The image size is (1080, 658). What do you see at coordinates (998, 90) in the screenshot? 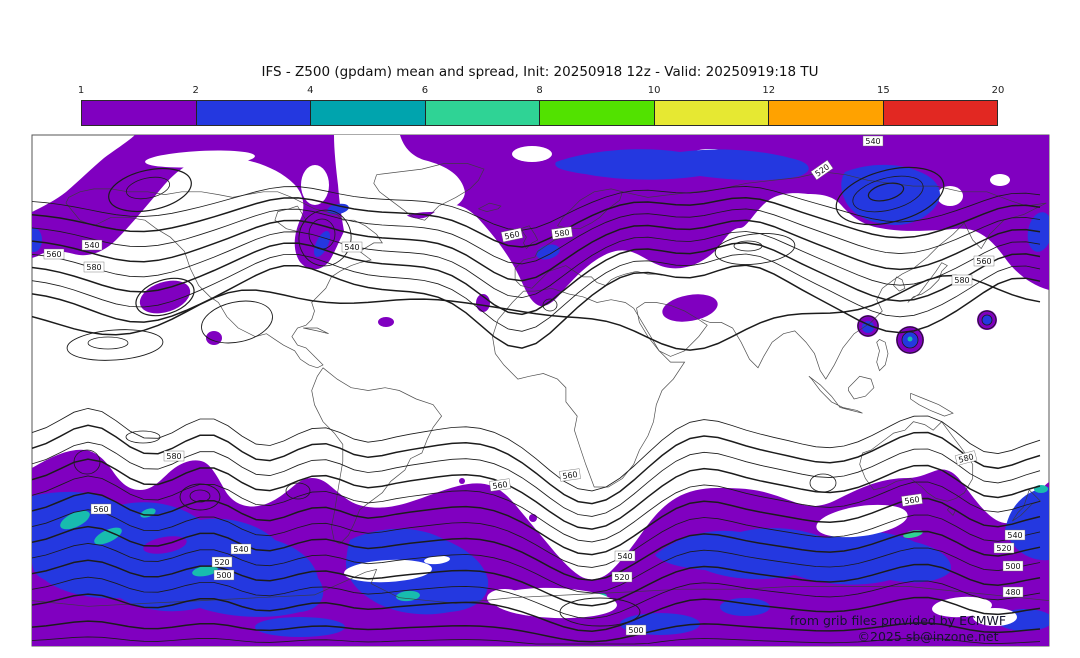
I see `colorbar-tick-label: 20` at bounding box center [998, 90].